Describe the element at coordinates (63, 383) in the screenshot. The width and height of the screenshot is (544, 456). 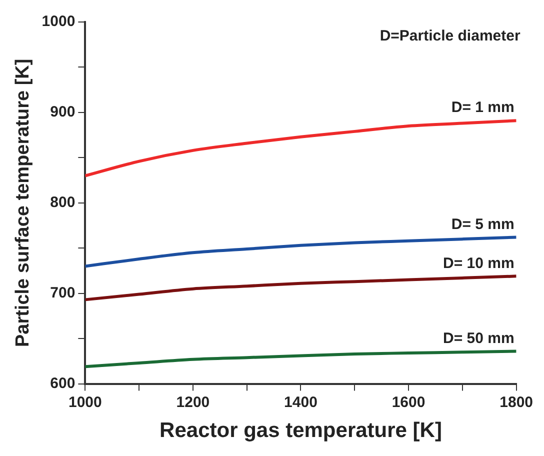
I see `y-tick-label: 600` at that location.